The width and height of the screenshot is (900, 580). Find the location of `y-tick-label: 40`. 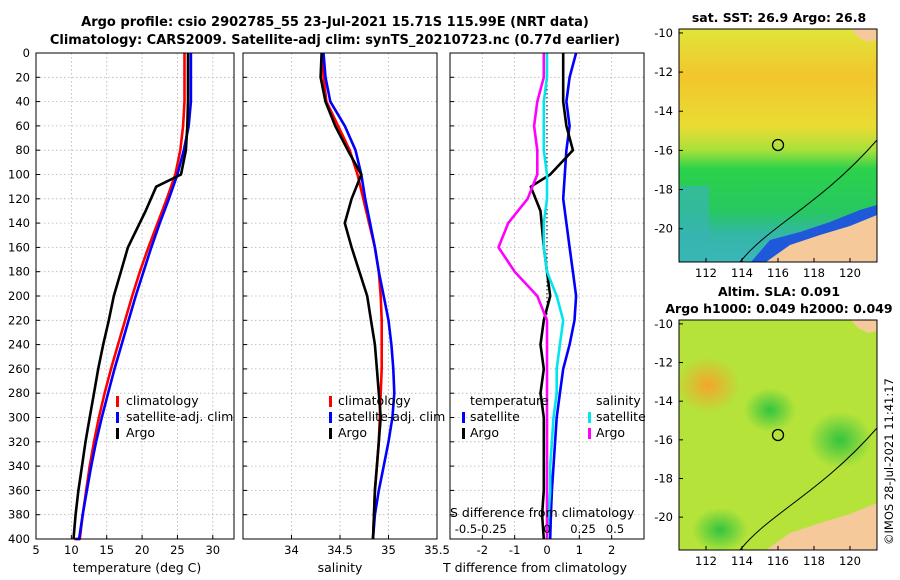

y-tick-label: 40 is located at coordinates (22, 102).